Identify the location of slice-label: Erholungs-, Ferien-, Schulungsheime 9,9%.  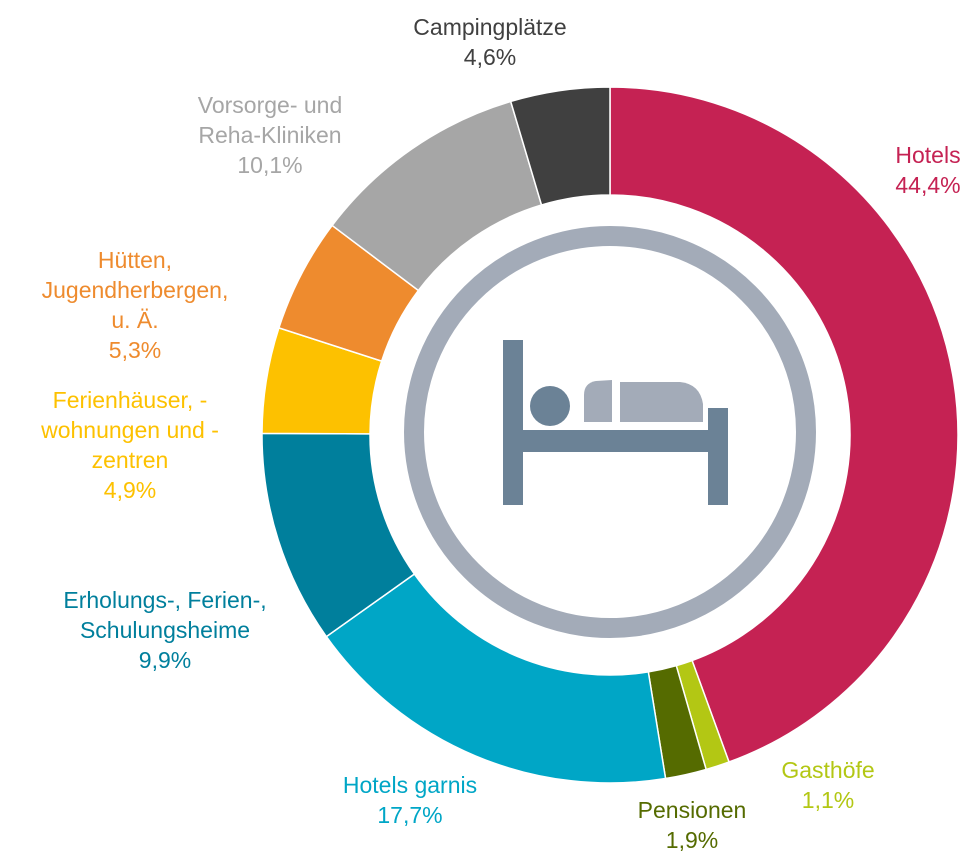
(164, 630).